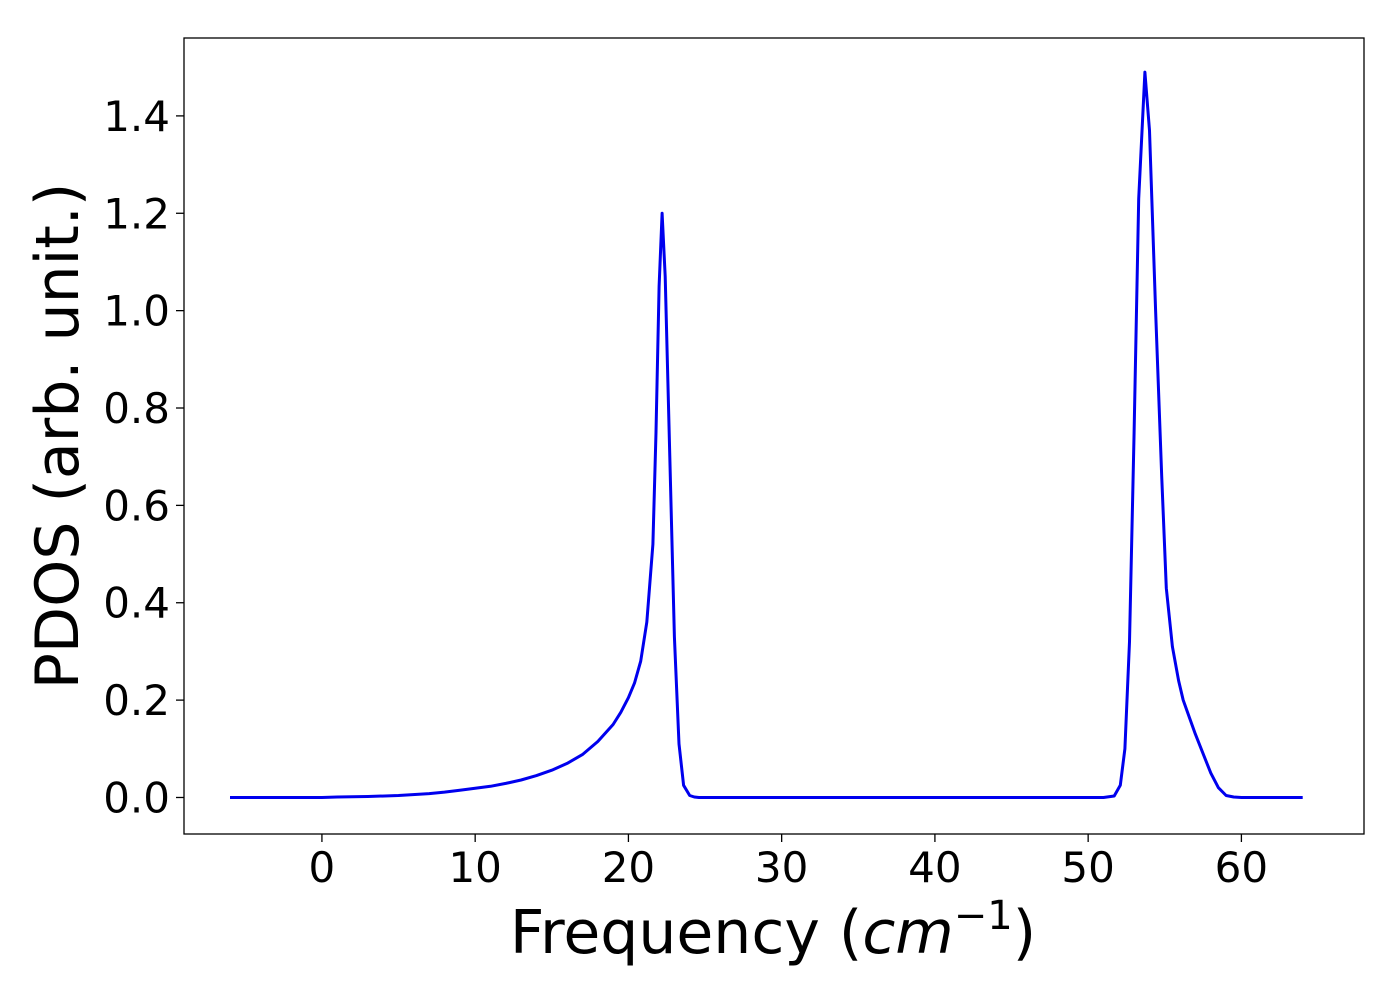 The height and width of the screenshot is (1005, 1400). Describe the element at coordinates (136, 603) in the screenshot. I see `y-tick-label: 0.4` at that location.